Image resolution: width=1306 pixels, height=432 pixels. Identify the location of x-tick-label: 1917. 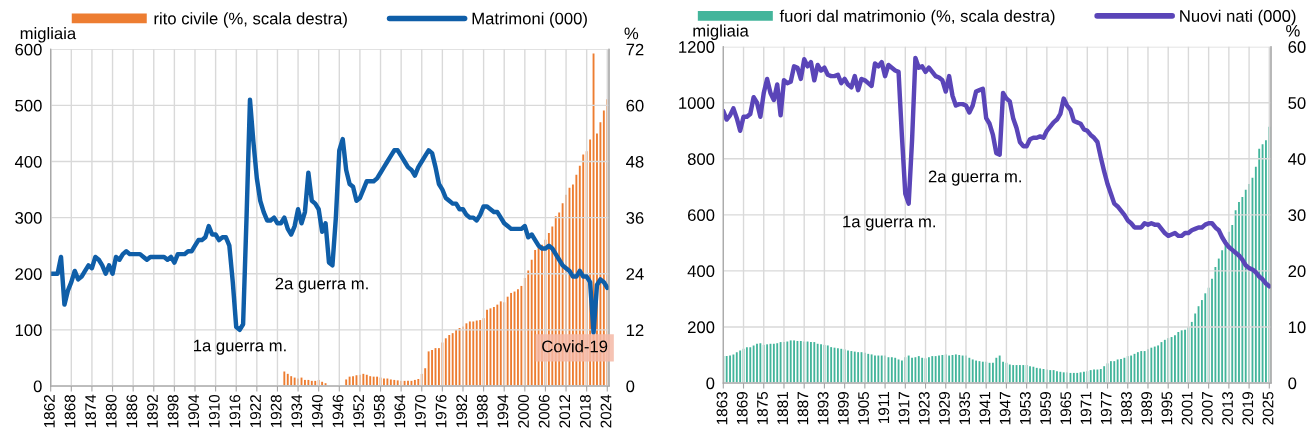
(904, 408).